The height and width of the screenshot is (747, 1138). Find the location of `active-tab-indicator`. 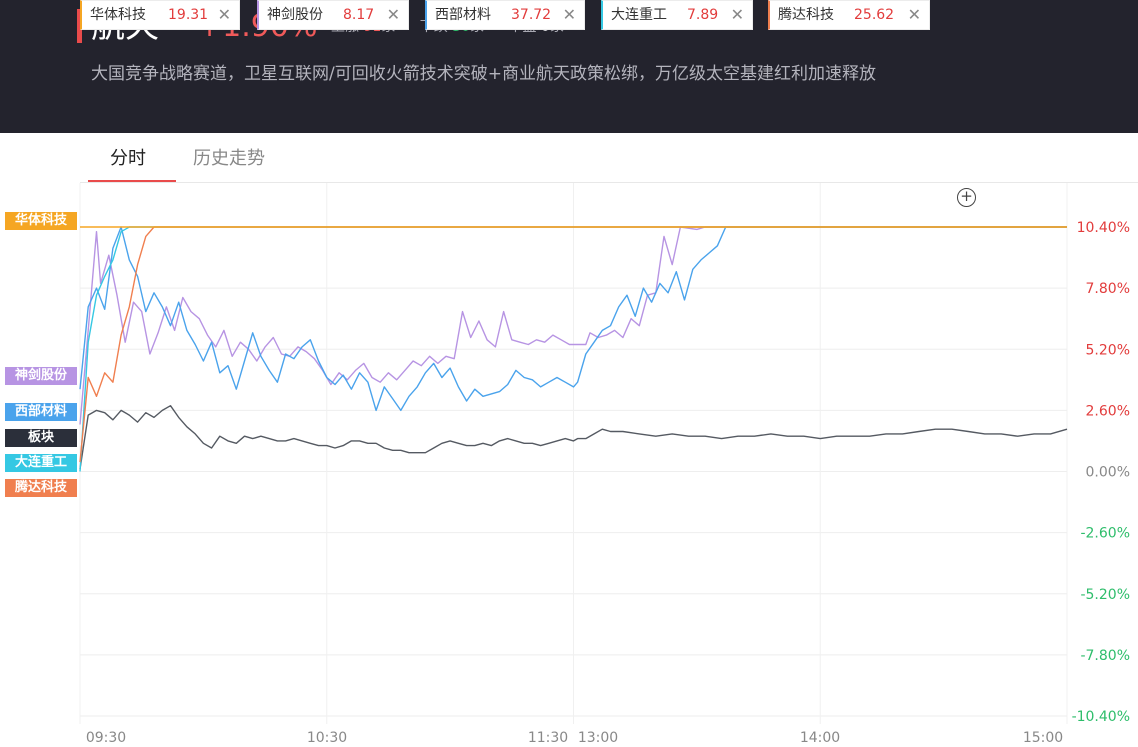

active-tab-indicator is located at coordinates (132, 181).